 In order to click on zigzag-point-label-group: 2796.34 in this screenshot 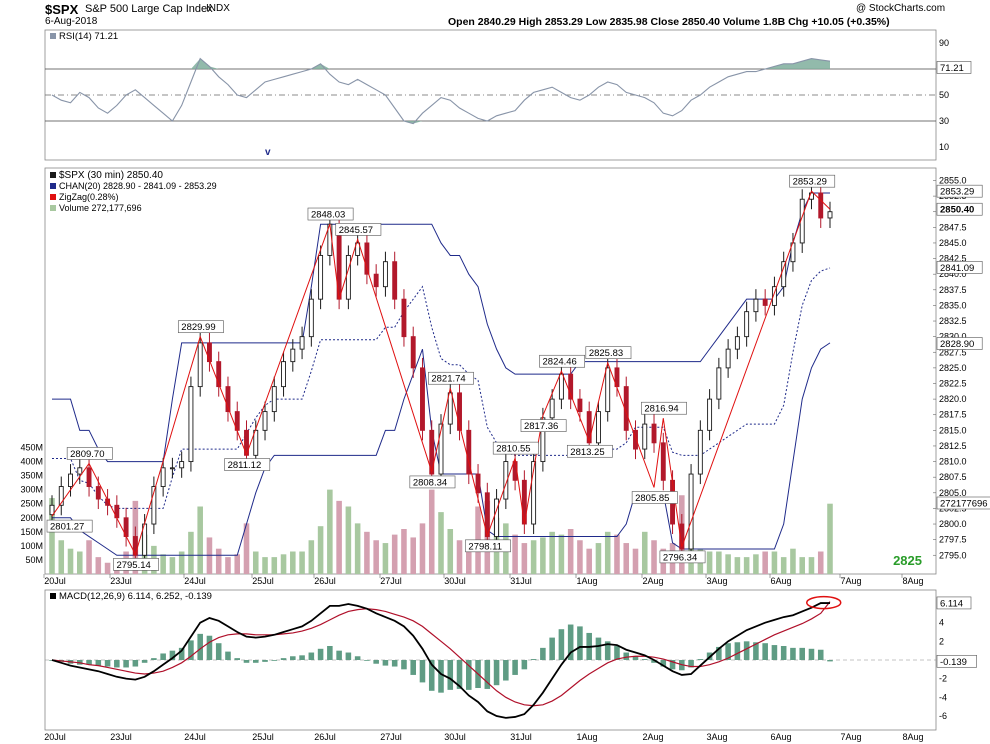, I will do `click(682, 557)`.